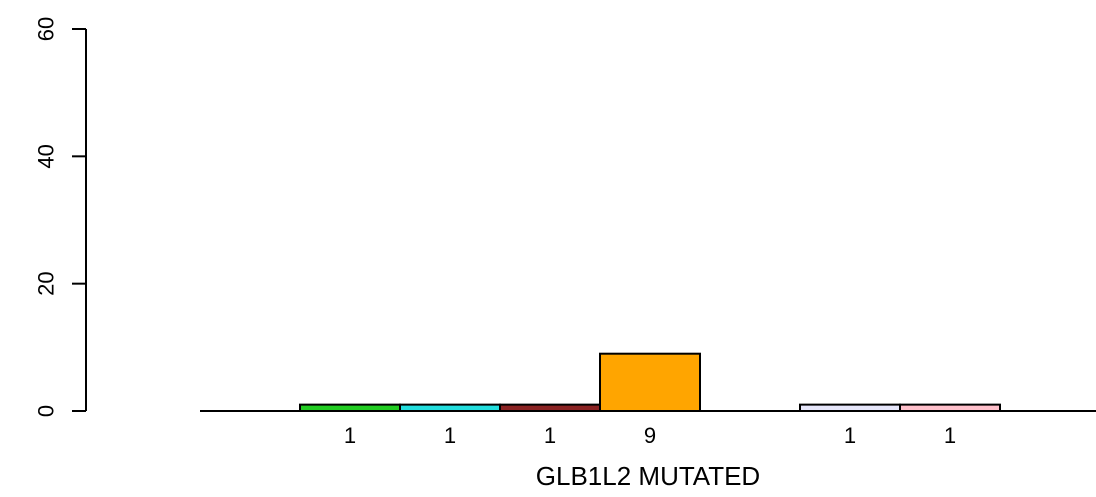  I want to click on bar-data-label: 9, so click(650, 435).